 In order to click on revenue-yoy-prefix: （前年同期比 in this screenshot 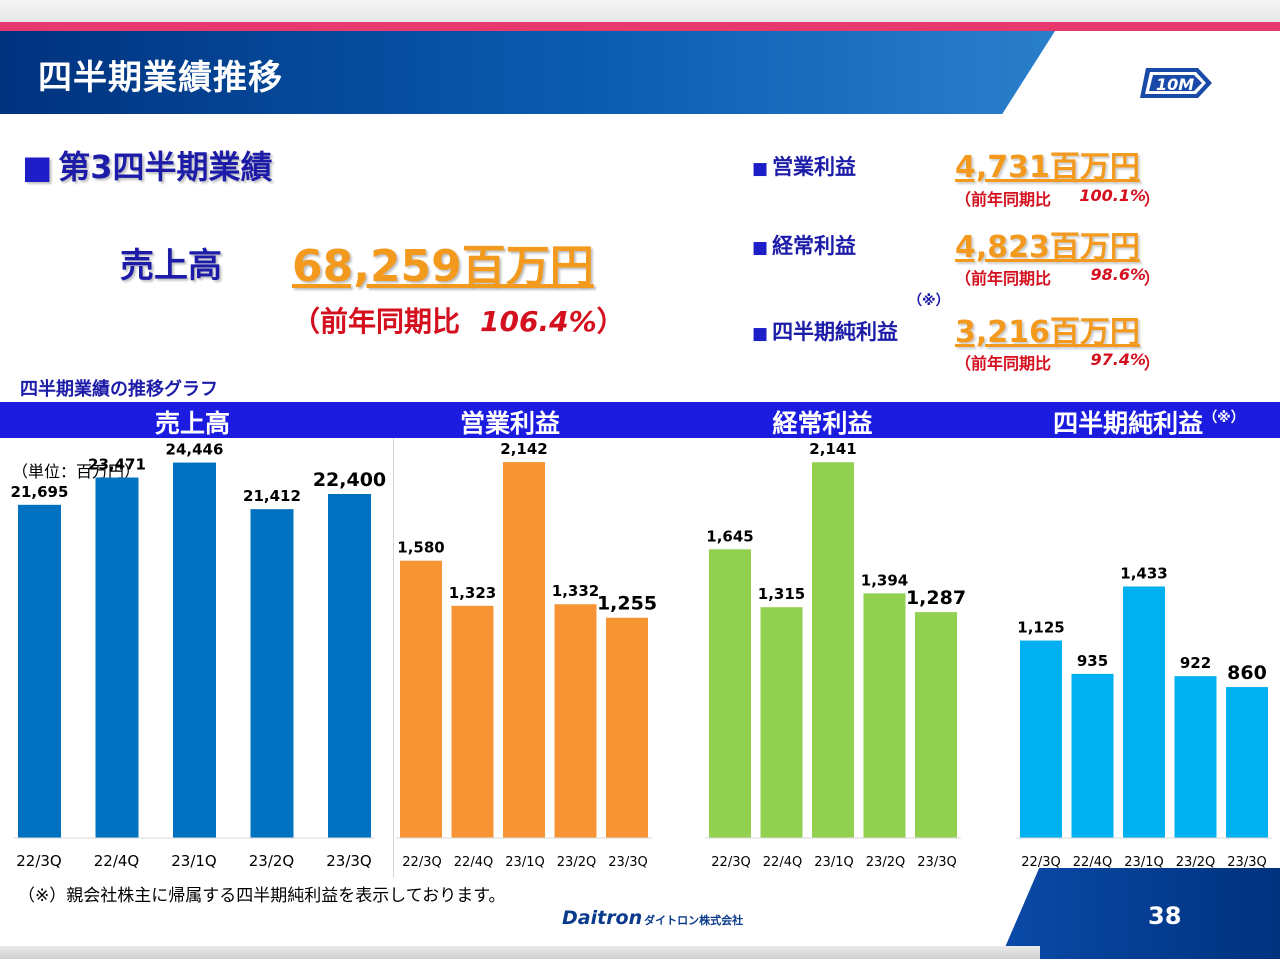, I will do `click(376, 321)`.